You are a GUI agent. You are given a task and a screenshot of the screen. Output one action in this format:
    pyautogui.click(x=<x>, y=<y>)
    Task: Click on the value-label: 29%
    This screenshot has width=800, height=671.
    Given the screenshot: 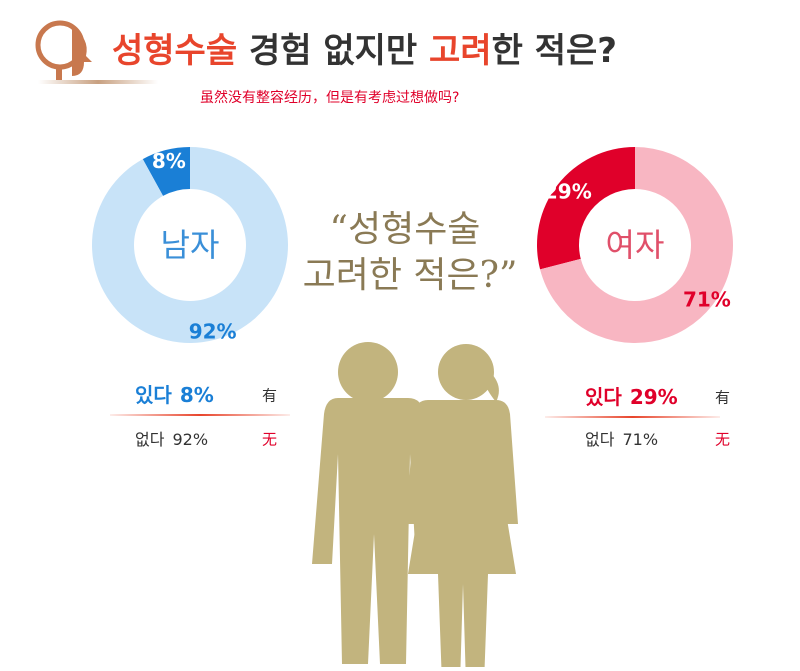 What is the action you would take?
    pyautogui.click(x=568, y=191)
    